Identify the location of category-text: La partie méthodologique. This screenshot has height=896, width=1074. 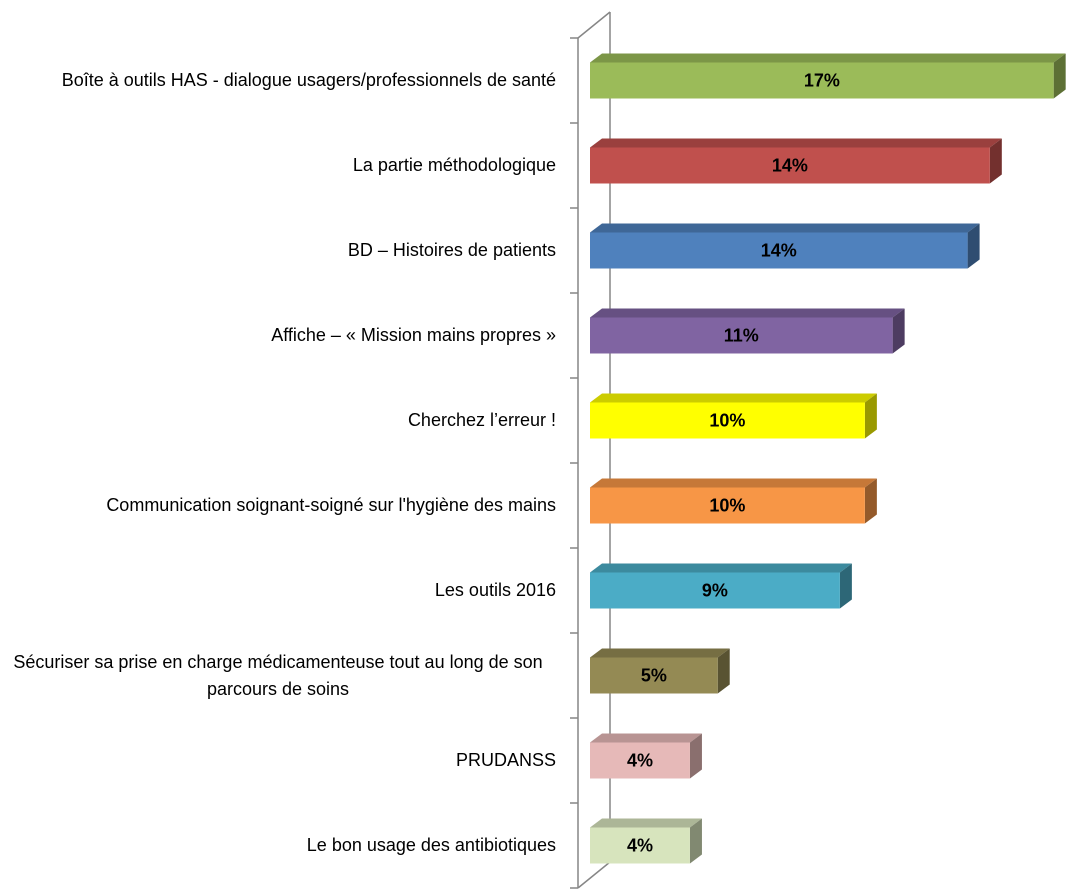
(454, 165).